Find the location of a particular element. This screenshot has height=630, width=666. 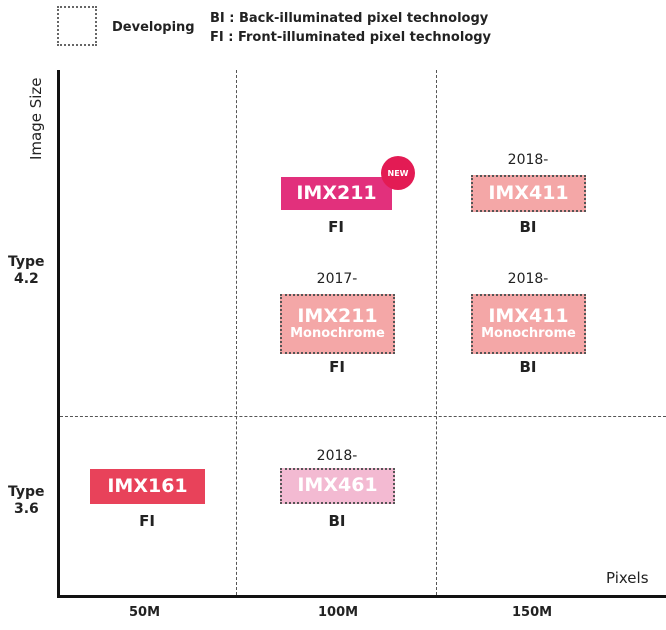

sensor-year: 2017- is located at coordinates (337, 279).